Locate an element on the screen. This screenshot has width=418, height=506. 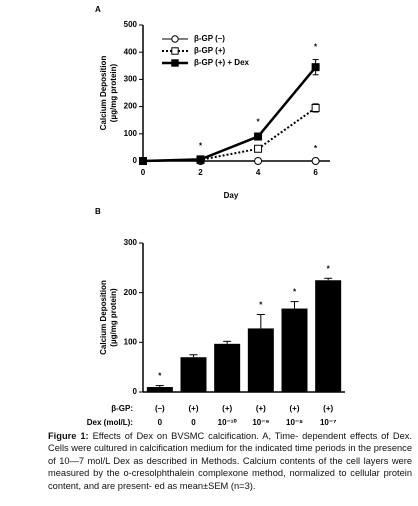
panel-label: A is located at coordinates (98, 9).